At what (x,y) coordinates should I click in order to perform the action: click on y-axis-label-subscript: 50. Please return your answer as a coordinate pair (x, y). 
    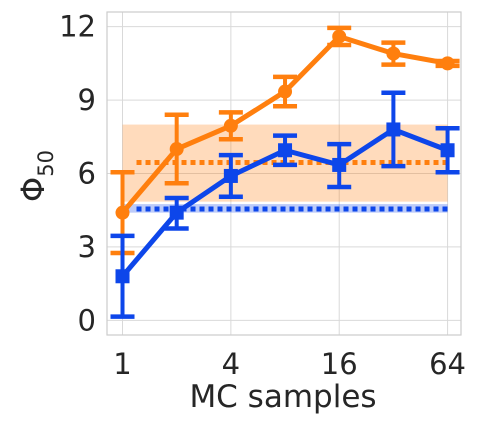
    Looking at the image, I should click on (46, 163).